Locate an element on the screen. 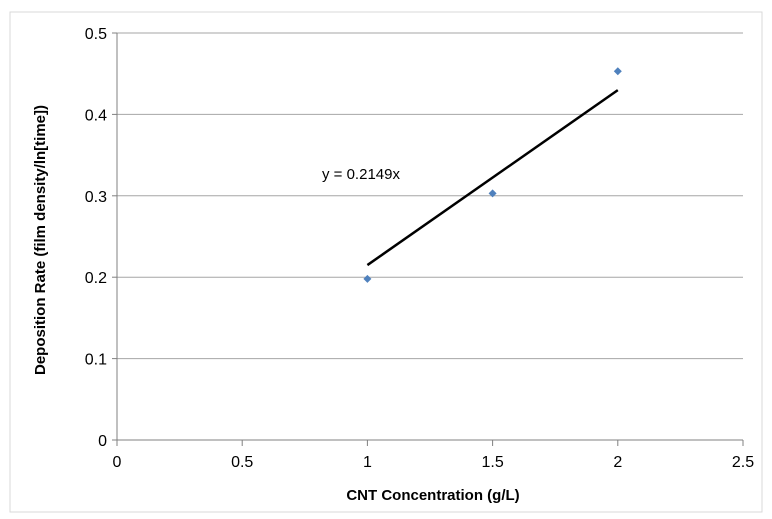 This screenshot has width=772, height=519. trendline-equation: y = 0.2149x is located at coordinates (361, 174).